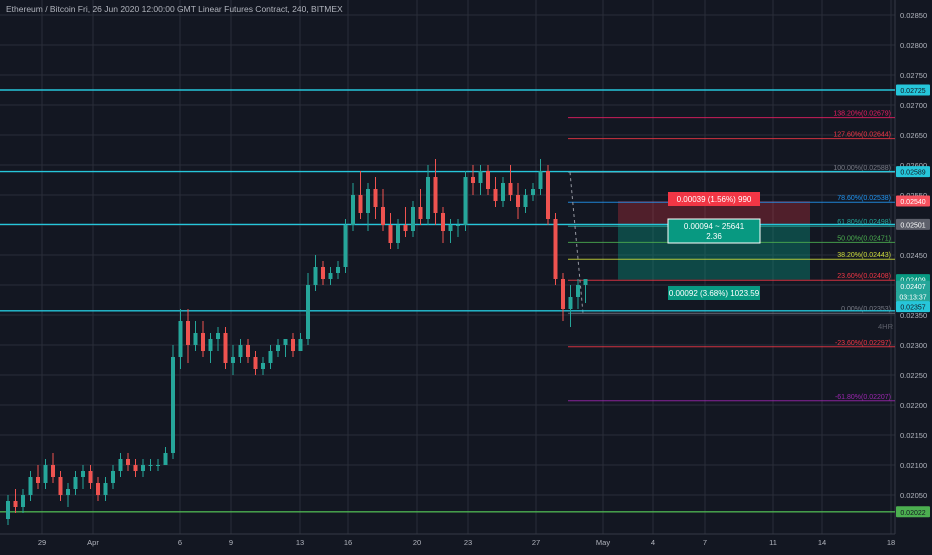  What do you see at coordinates (705, 542) in the screenshot?
I see `x-tick-label: 7` at bounding box center [705, 542].